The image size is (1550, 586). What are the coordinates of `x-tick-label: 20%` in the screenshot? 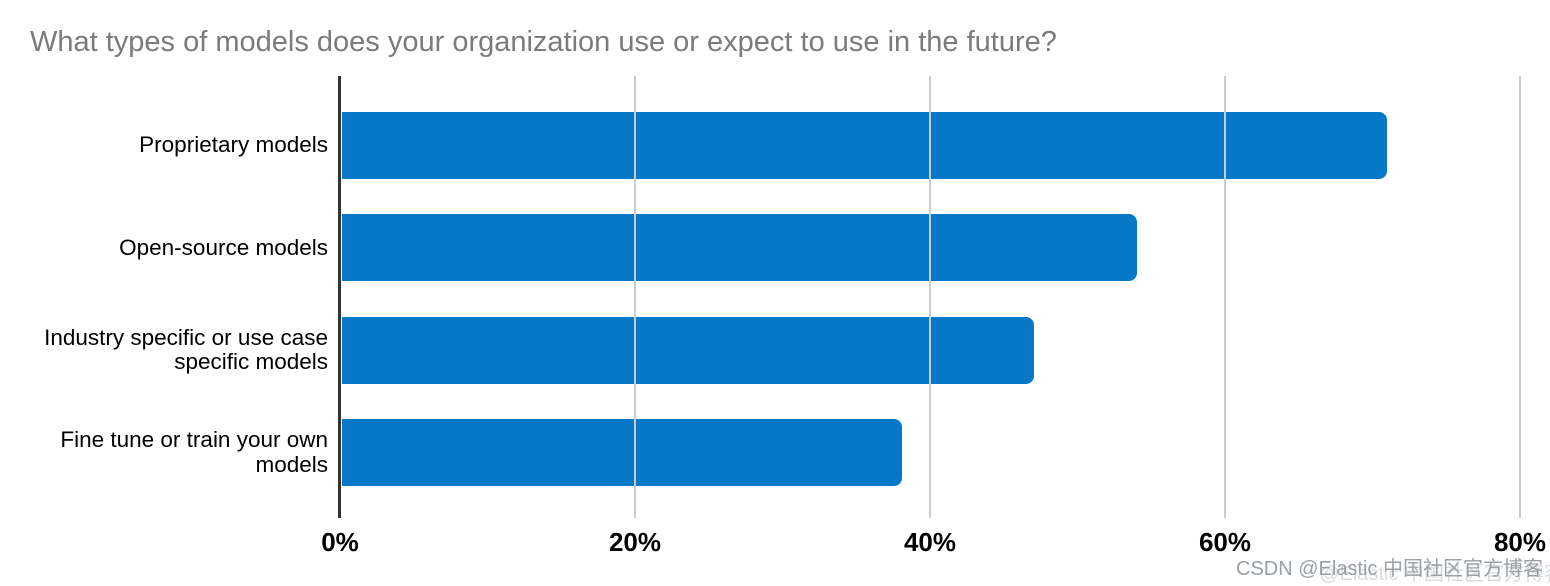 It's located at (635, 542).